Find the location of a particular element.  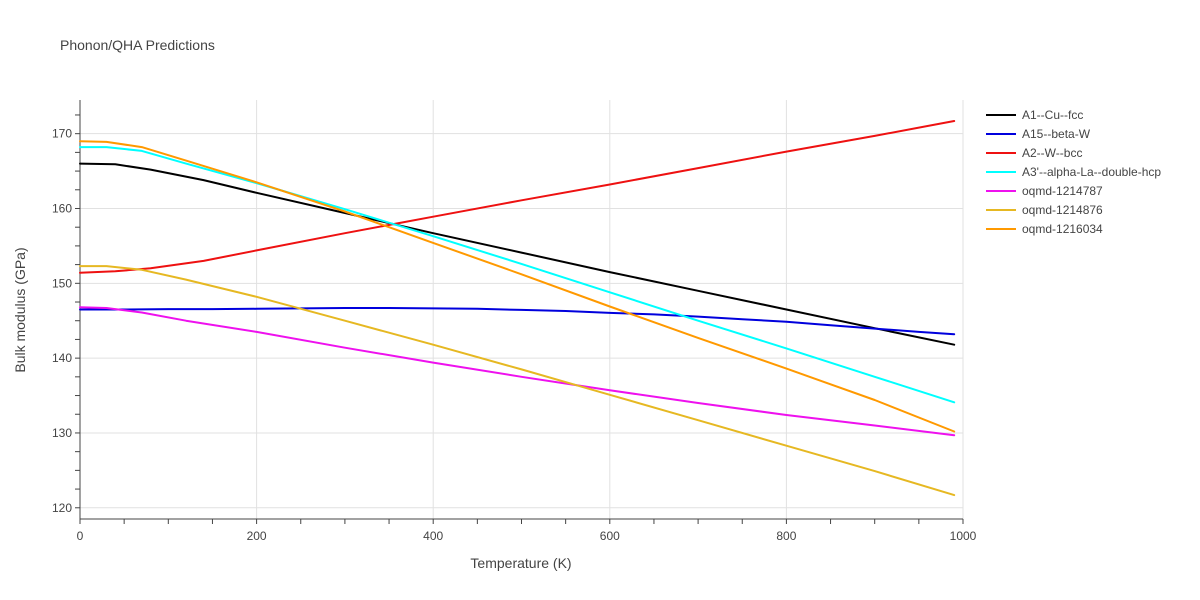

x-tick-label: 600 is located at coordinates (610, 536).